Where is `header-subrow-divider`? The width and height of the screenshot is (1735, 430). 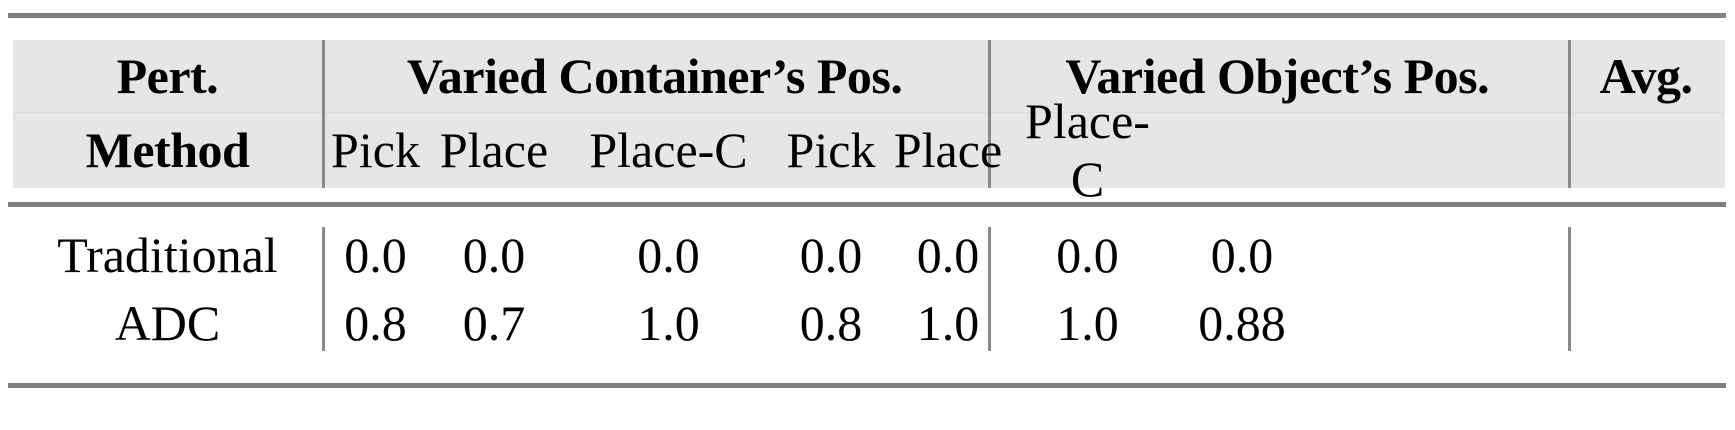 header-subrow-divider is located at coordinates (869, 112).